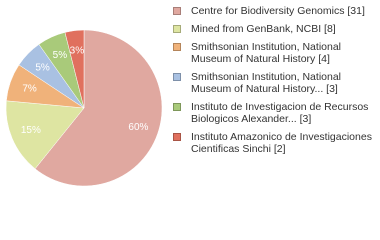 The width and height of the screenshot is (380, 240). I want to click on slice-label: 60%, so click(138, 127).